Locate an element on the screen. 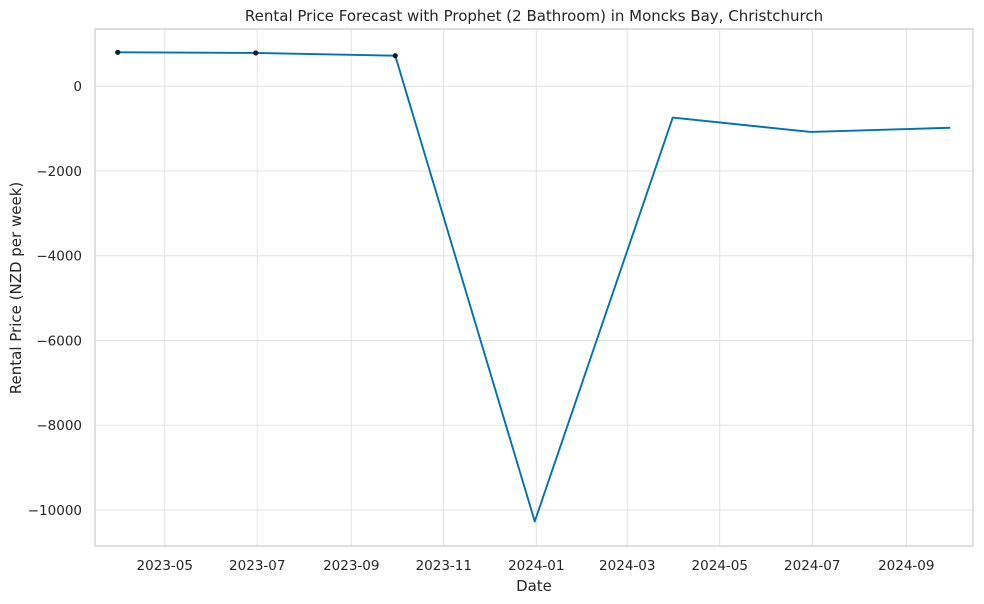  x-tick-label: 2024-01 is located at coordinates (536, 566).